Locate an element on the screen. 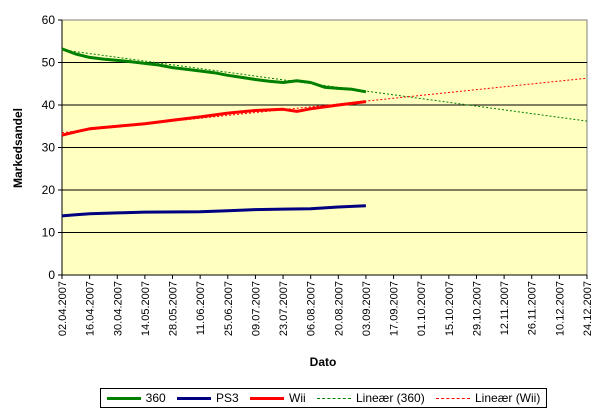 The image size is (603, 420). legend: 360 PS3 Wii Lineær (360) Lineær (Wii) is located at coordinates (323, 398).